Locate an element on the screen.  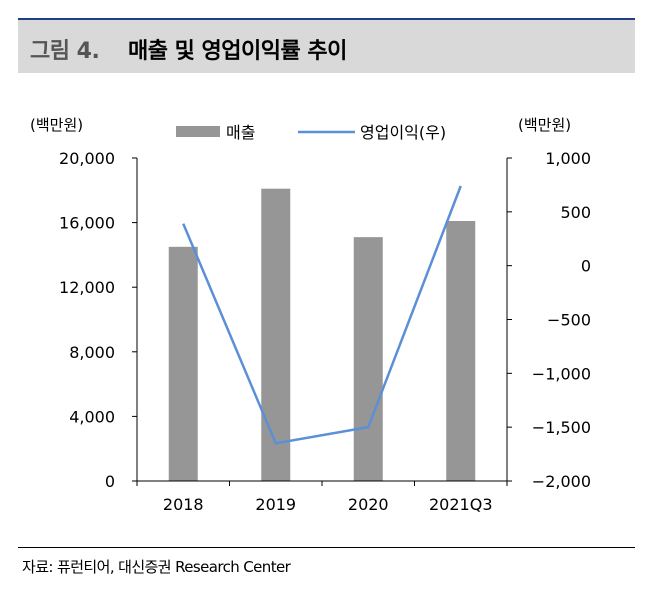
title-bar: 그림 4. 매출 및 영업이익률 추이 is located at coordinates (326, 46).